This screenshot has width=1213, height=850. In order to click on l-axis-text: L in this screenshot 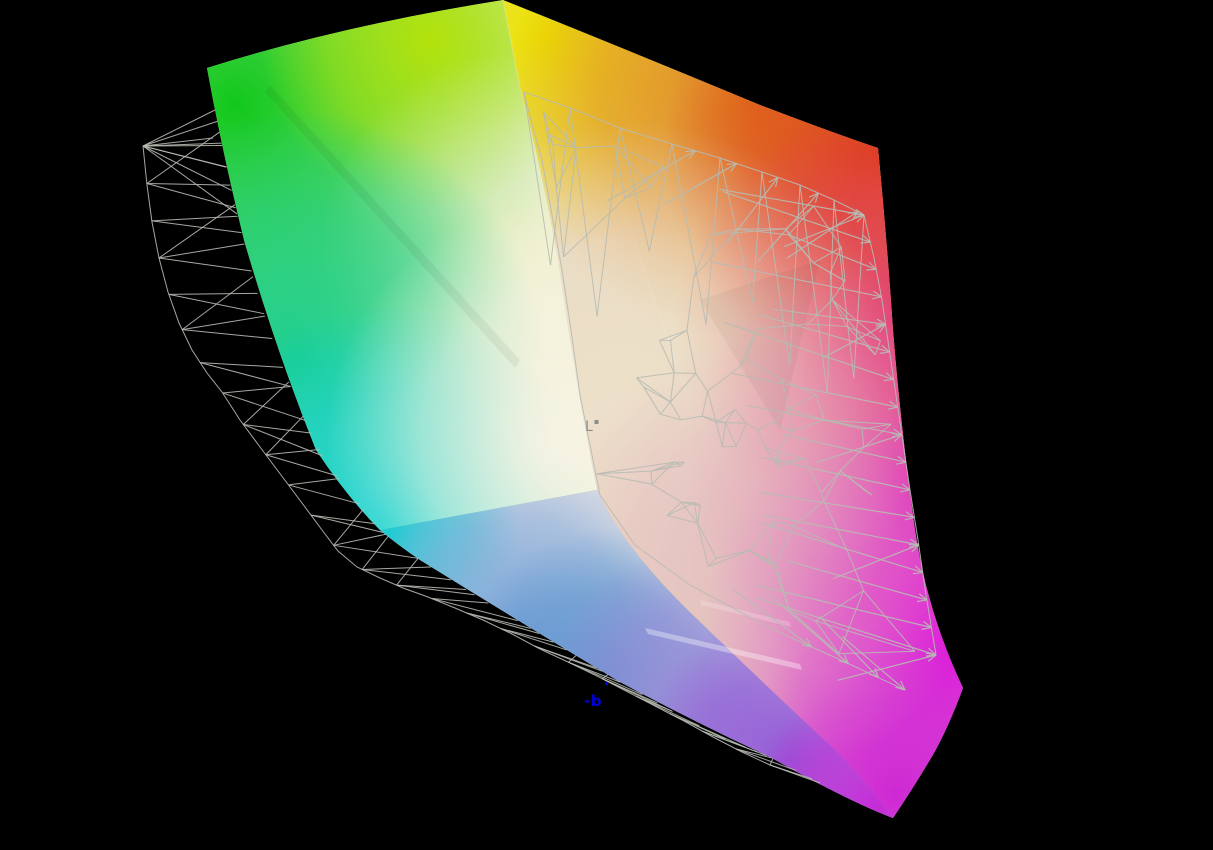, I will do `click(589, 427)`.